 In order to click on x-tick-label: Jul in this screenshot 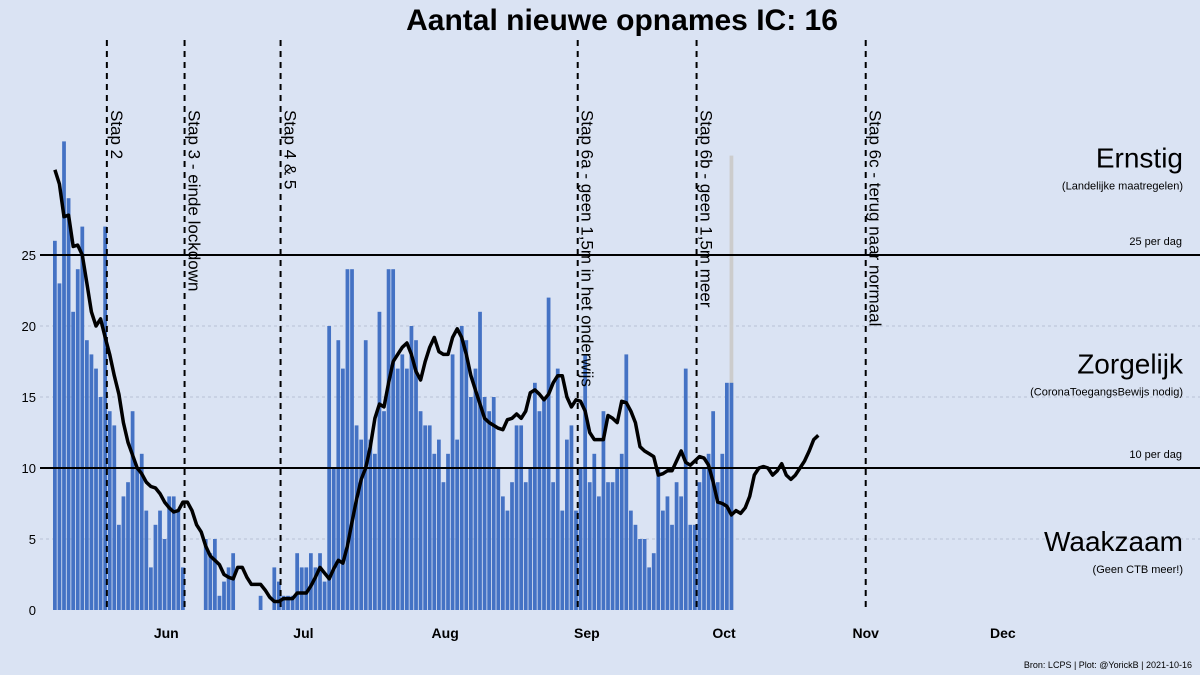, I will do `click(303, 633)`.